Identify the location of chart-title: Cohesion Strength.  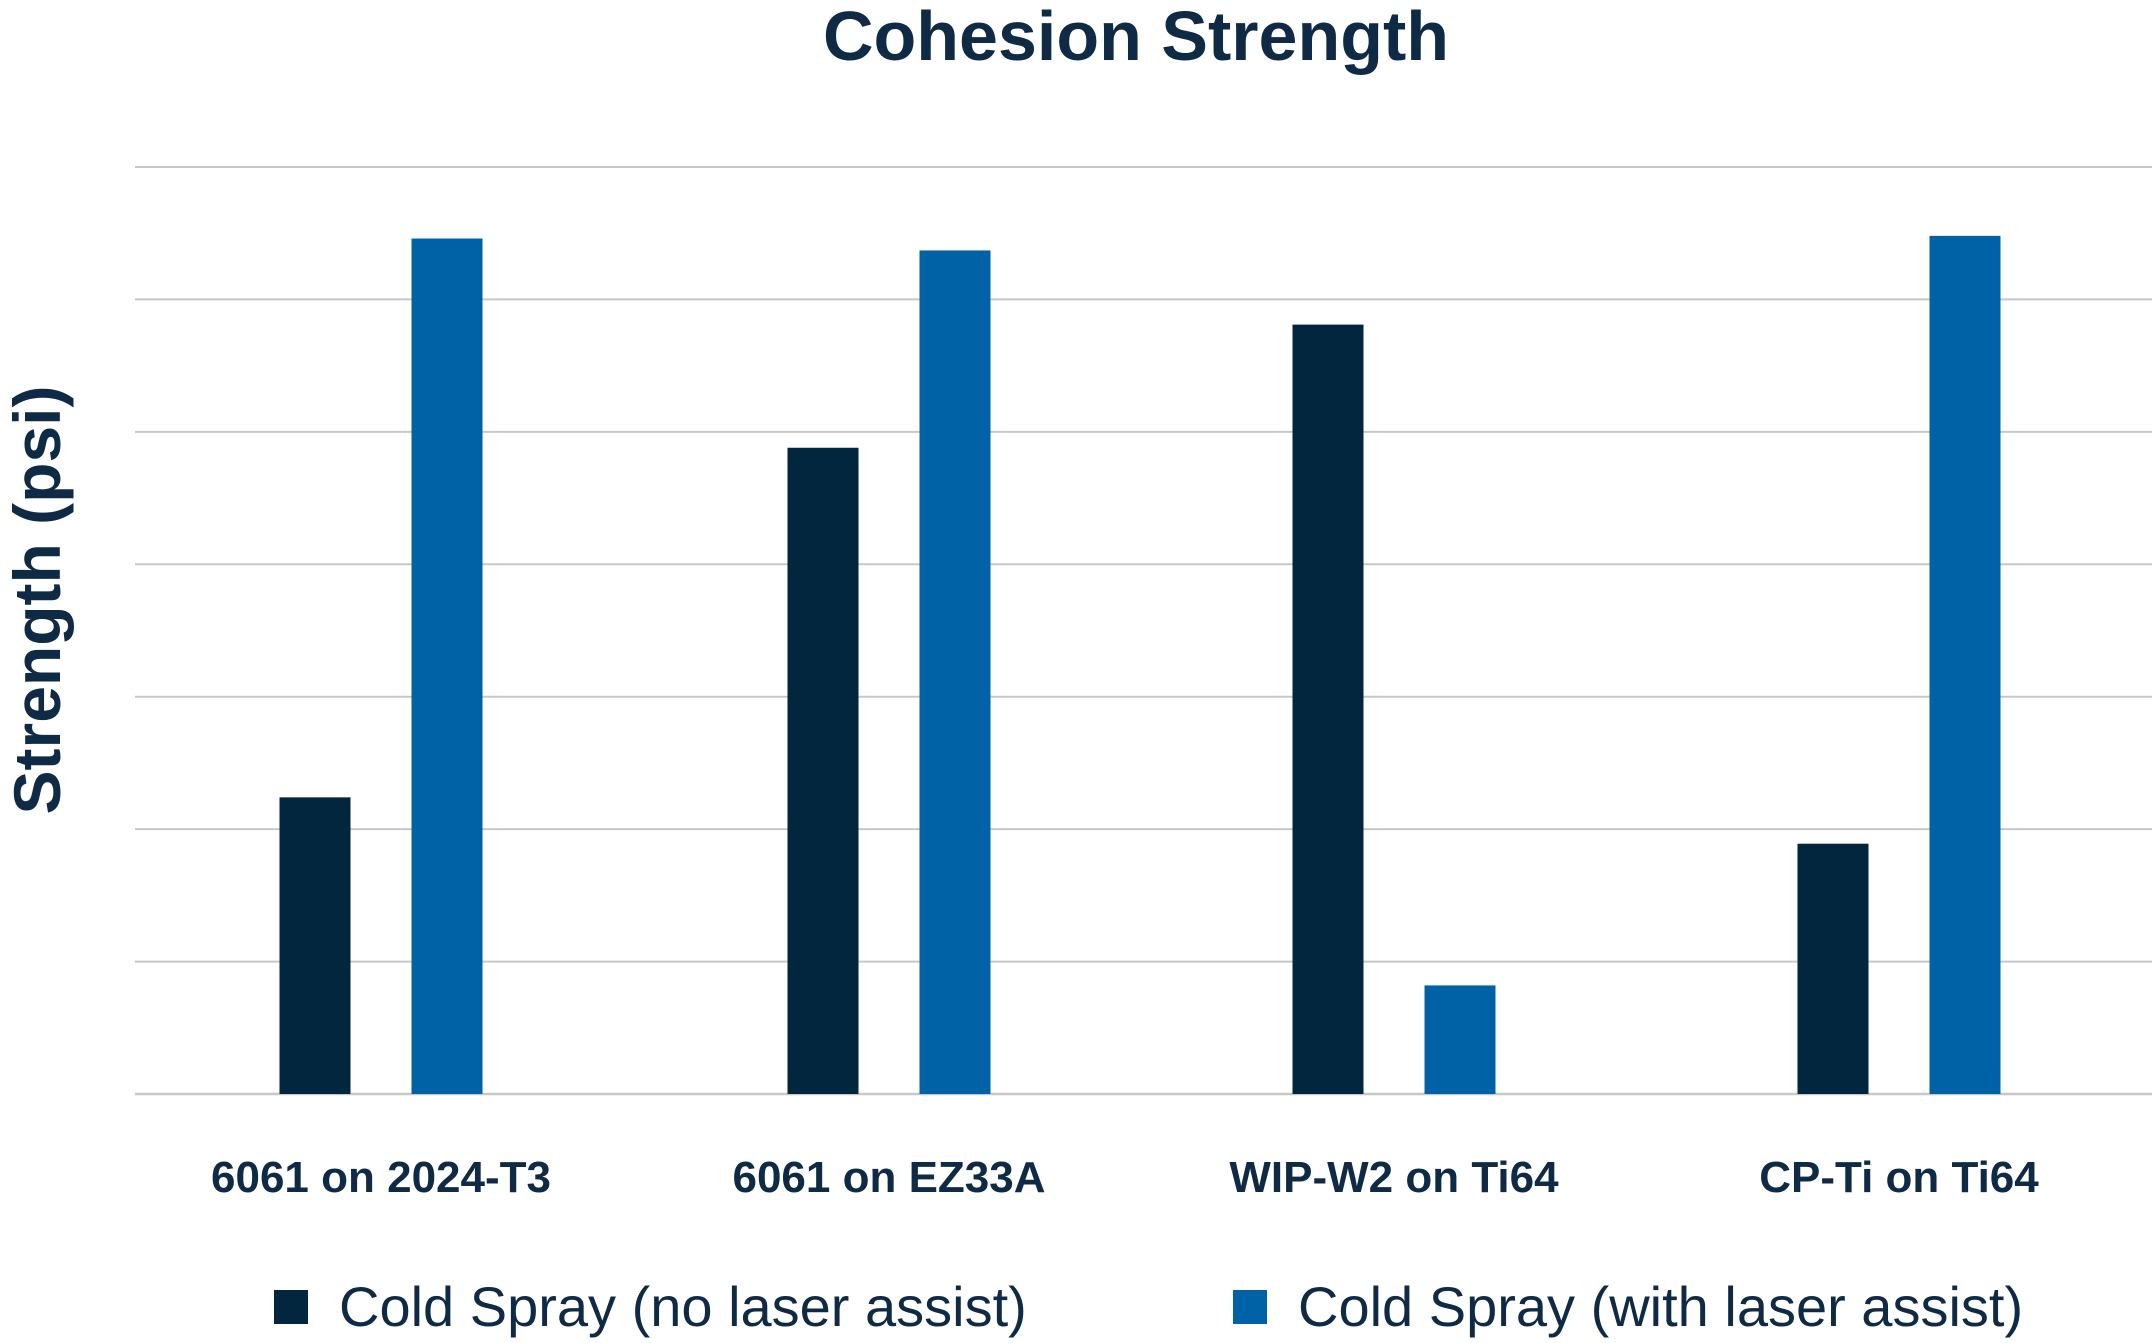
(1136, 37).